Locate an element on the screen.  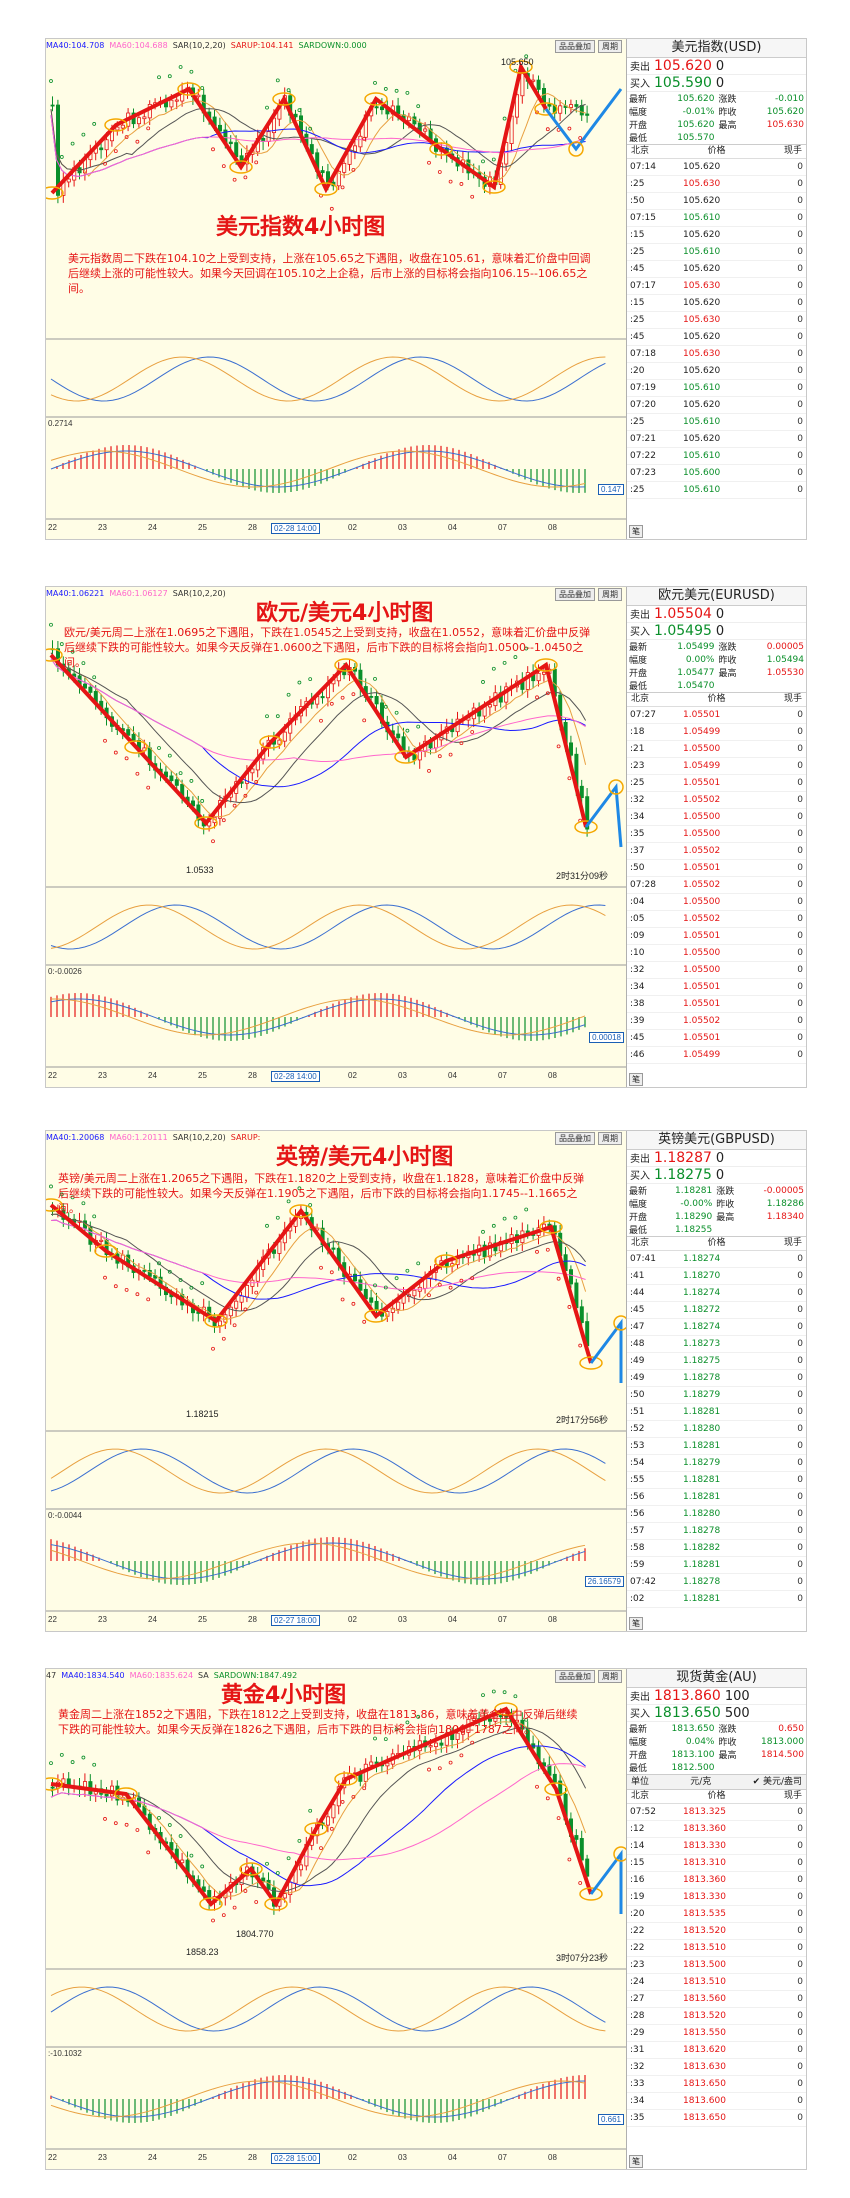
tick-time: :41 is located at coordinates (637, 1276).